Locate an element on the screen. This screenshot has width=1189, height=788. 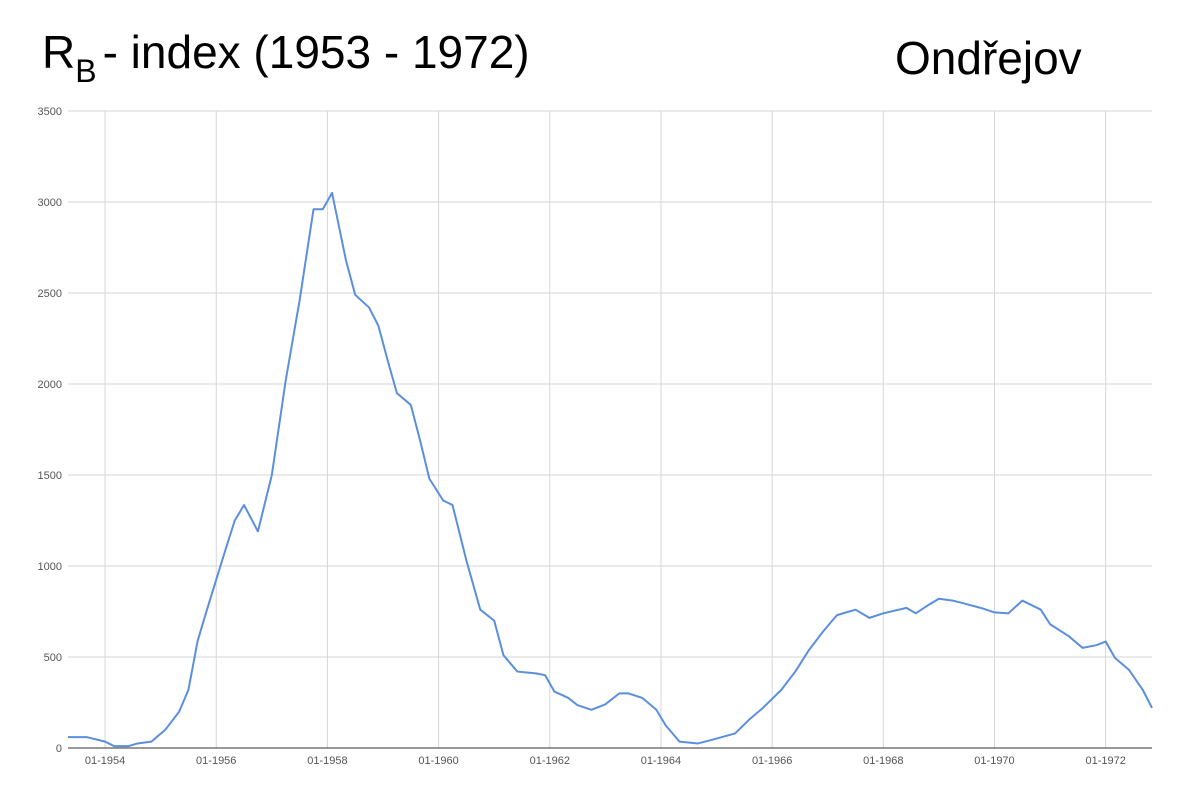
x-tick-label: 01-1972 is located at coordinates (1105, 761).